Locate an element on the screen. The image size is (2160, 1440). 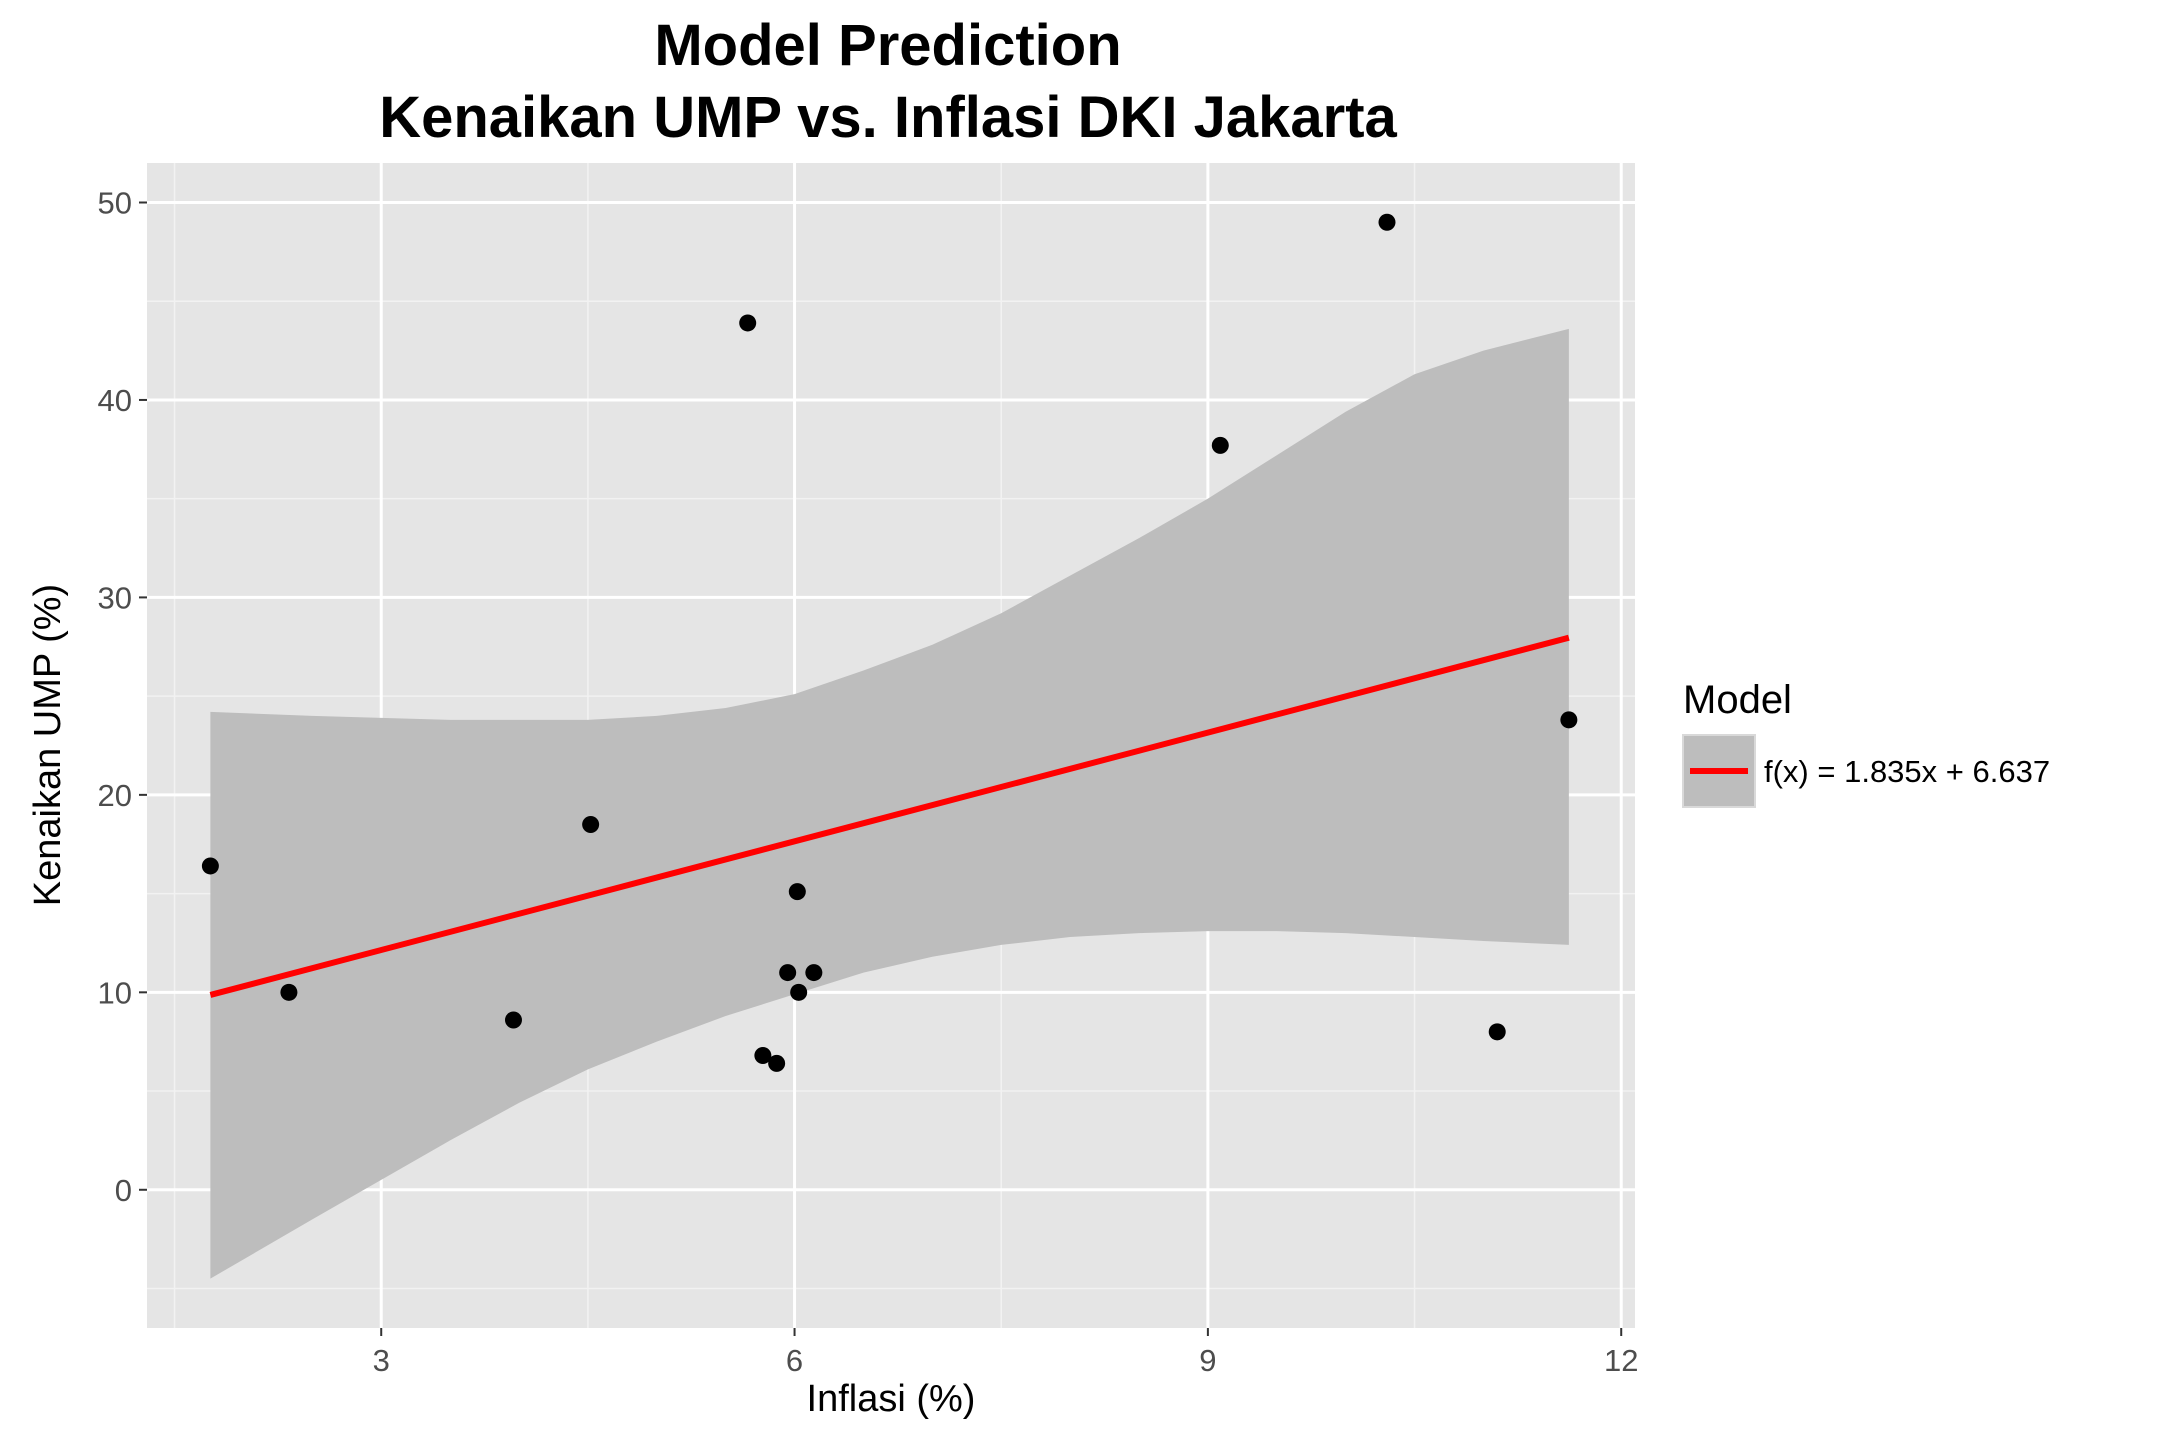
y-tick-label: 0 is located at coordinates (123, 1190).